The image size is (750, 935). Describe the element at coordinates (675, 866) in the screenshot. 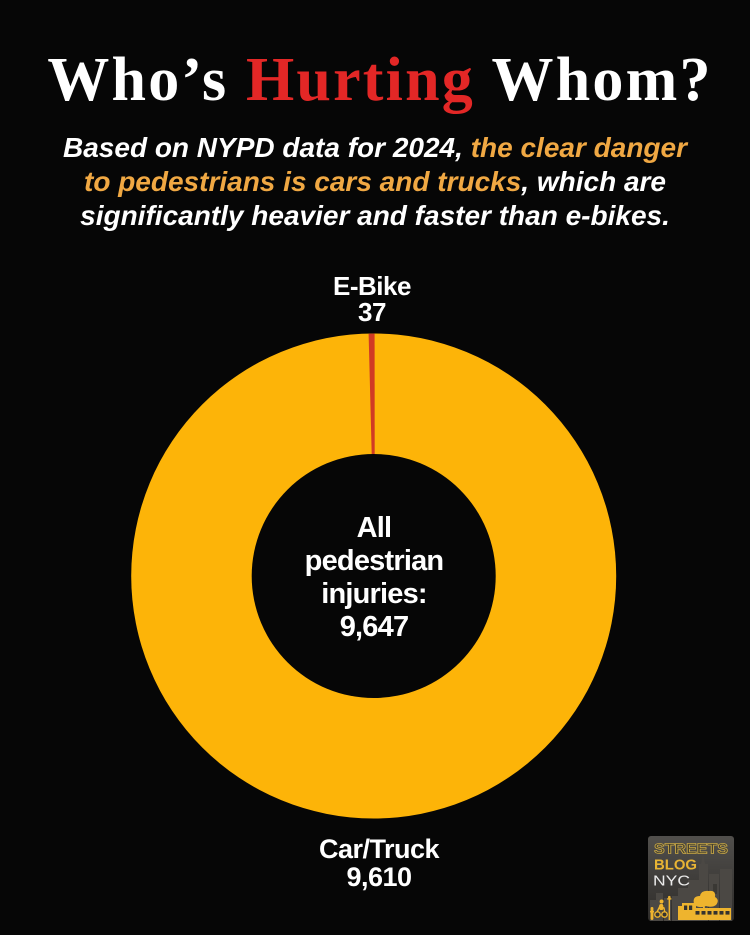

I see `svg-text: BLOG` at that location.